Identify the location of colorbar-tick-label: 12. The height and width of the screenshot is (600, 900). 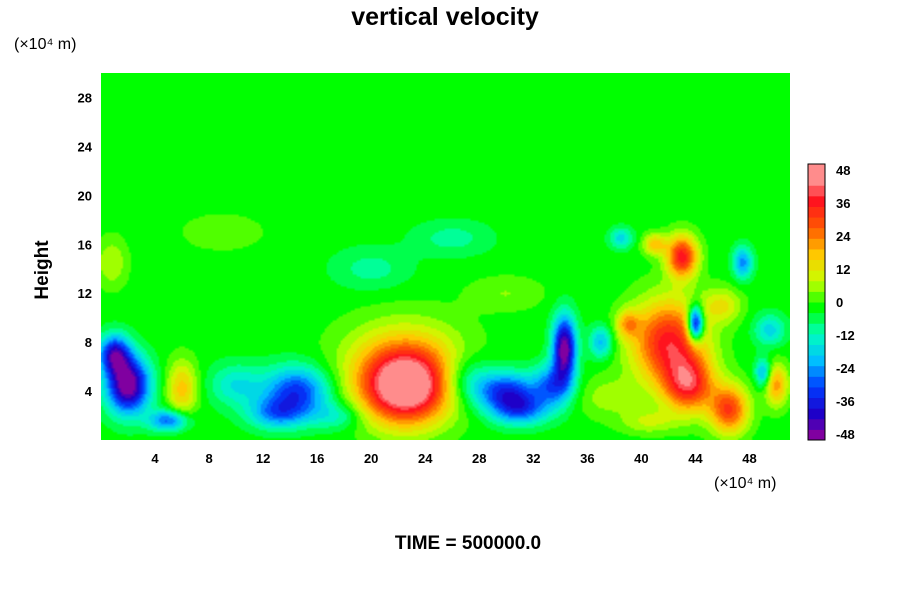
(843, 269).